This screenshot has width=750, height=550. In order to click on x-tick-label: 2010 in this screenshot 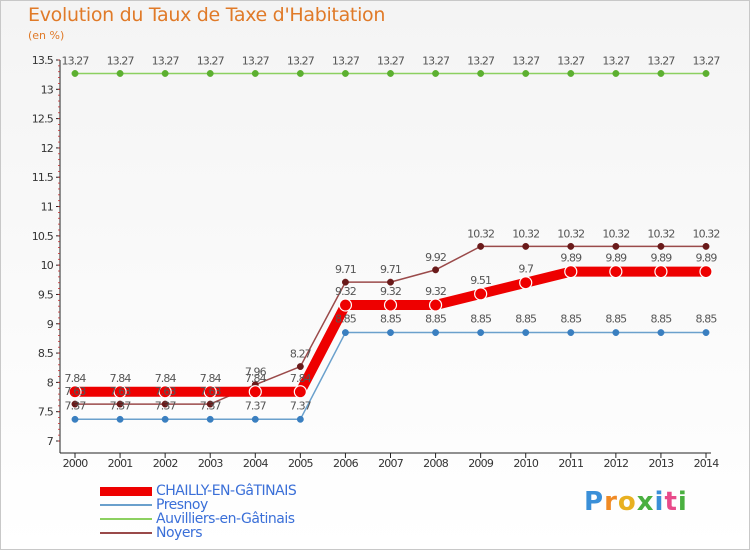, I will do `click(526, 463)`.